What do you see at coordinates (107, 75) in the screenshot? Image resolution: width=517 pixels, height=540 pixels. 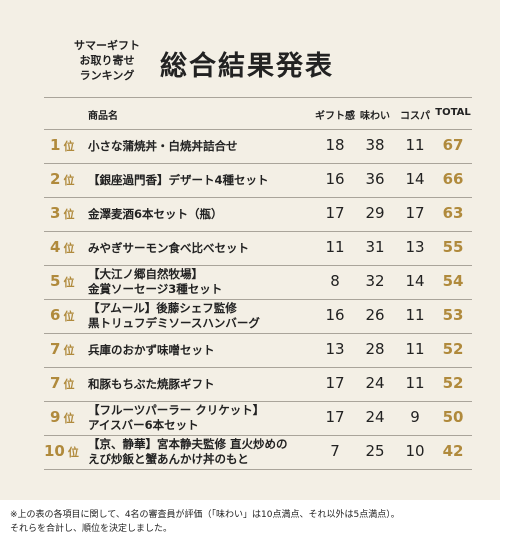 I see `subtitle-line: ランキング` at bounding box center [107, 75].